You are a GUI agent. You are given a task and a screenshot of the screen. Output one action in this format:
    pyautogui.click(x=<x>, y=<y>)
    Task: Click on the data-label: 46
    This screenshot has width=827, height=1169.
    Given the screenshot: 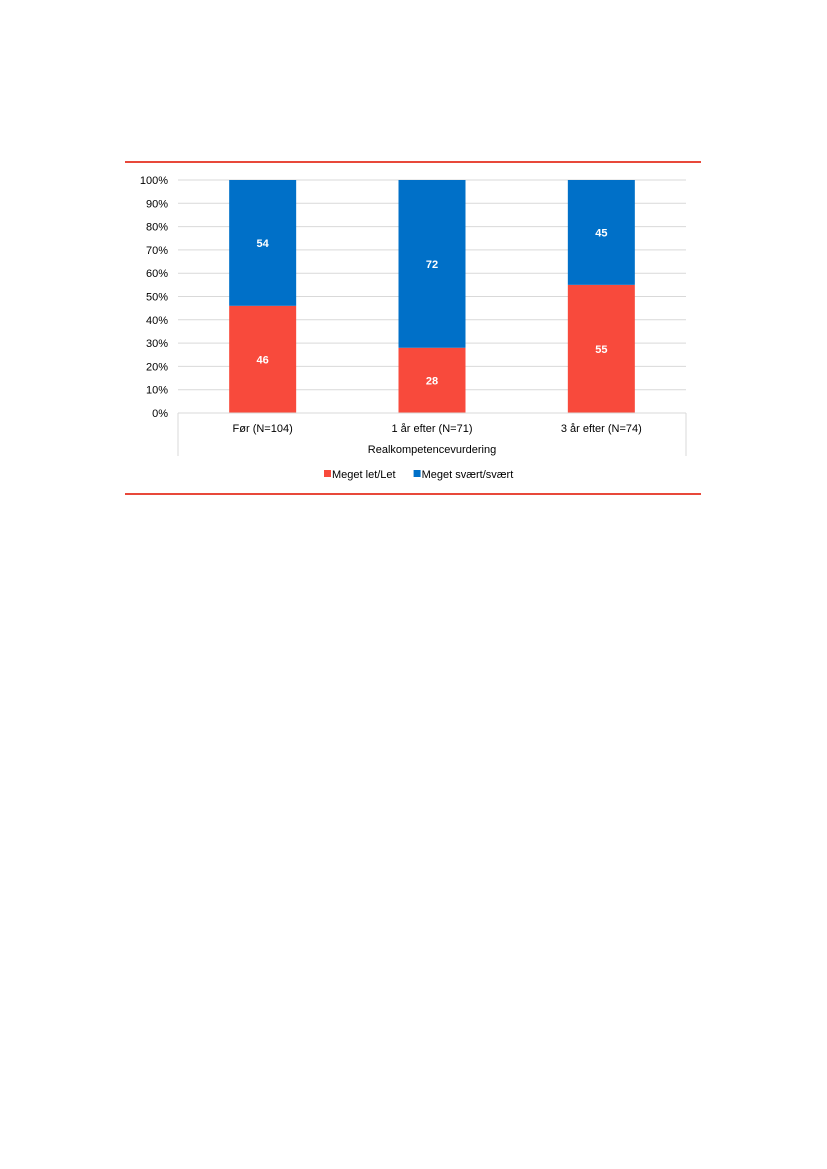 What is the action you would take?
    pyautogui.click(x=263, y=360)
    